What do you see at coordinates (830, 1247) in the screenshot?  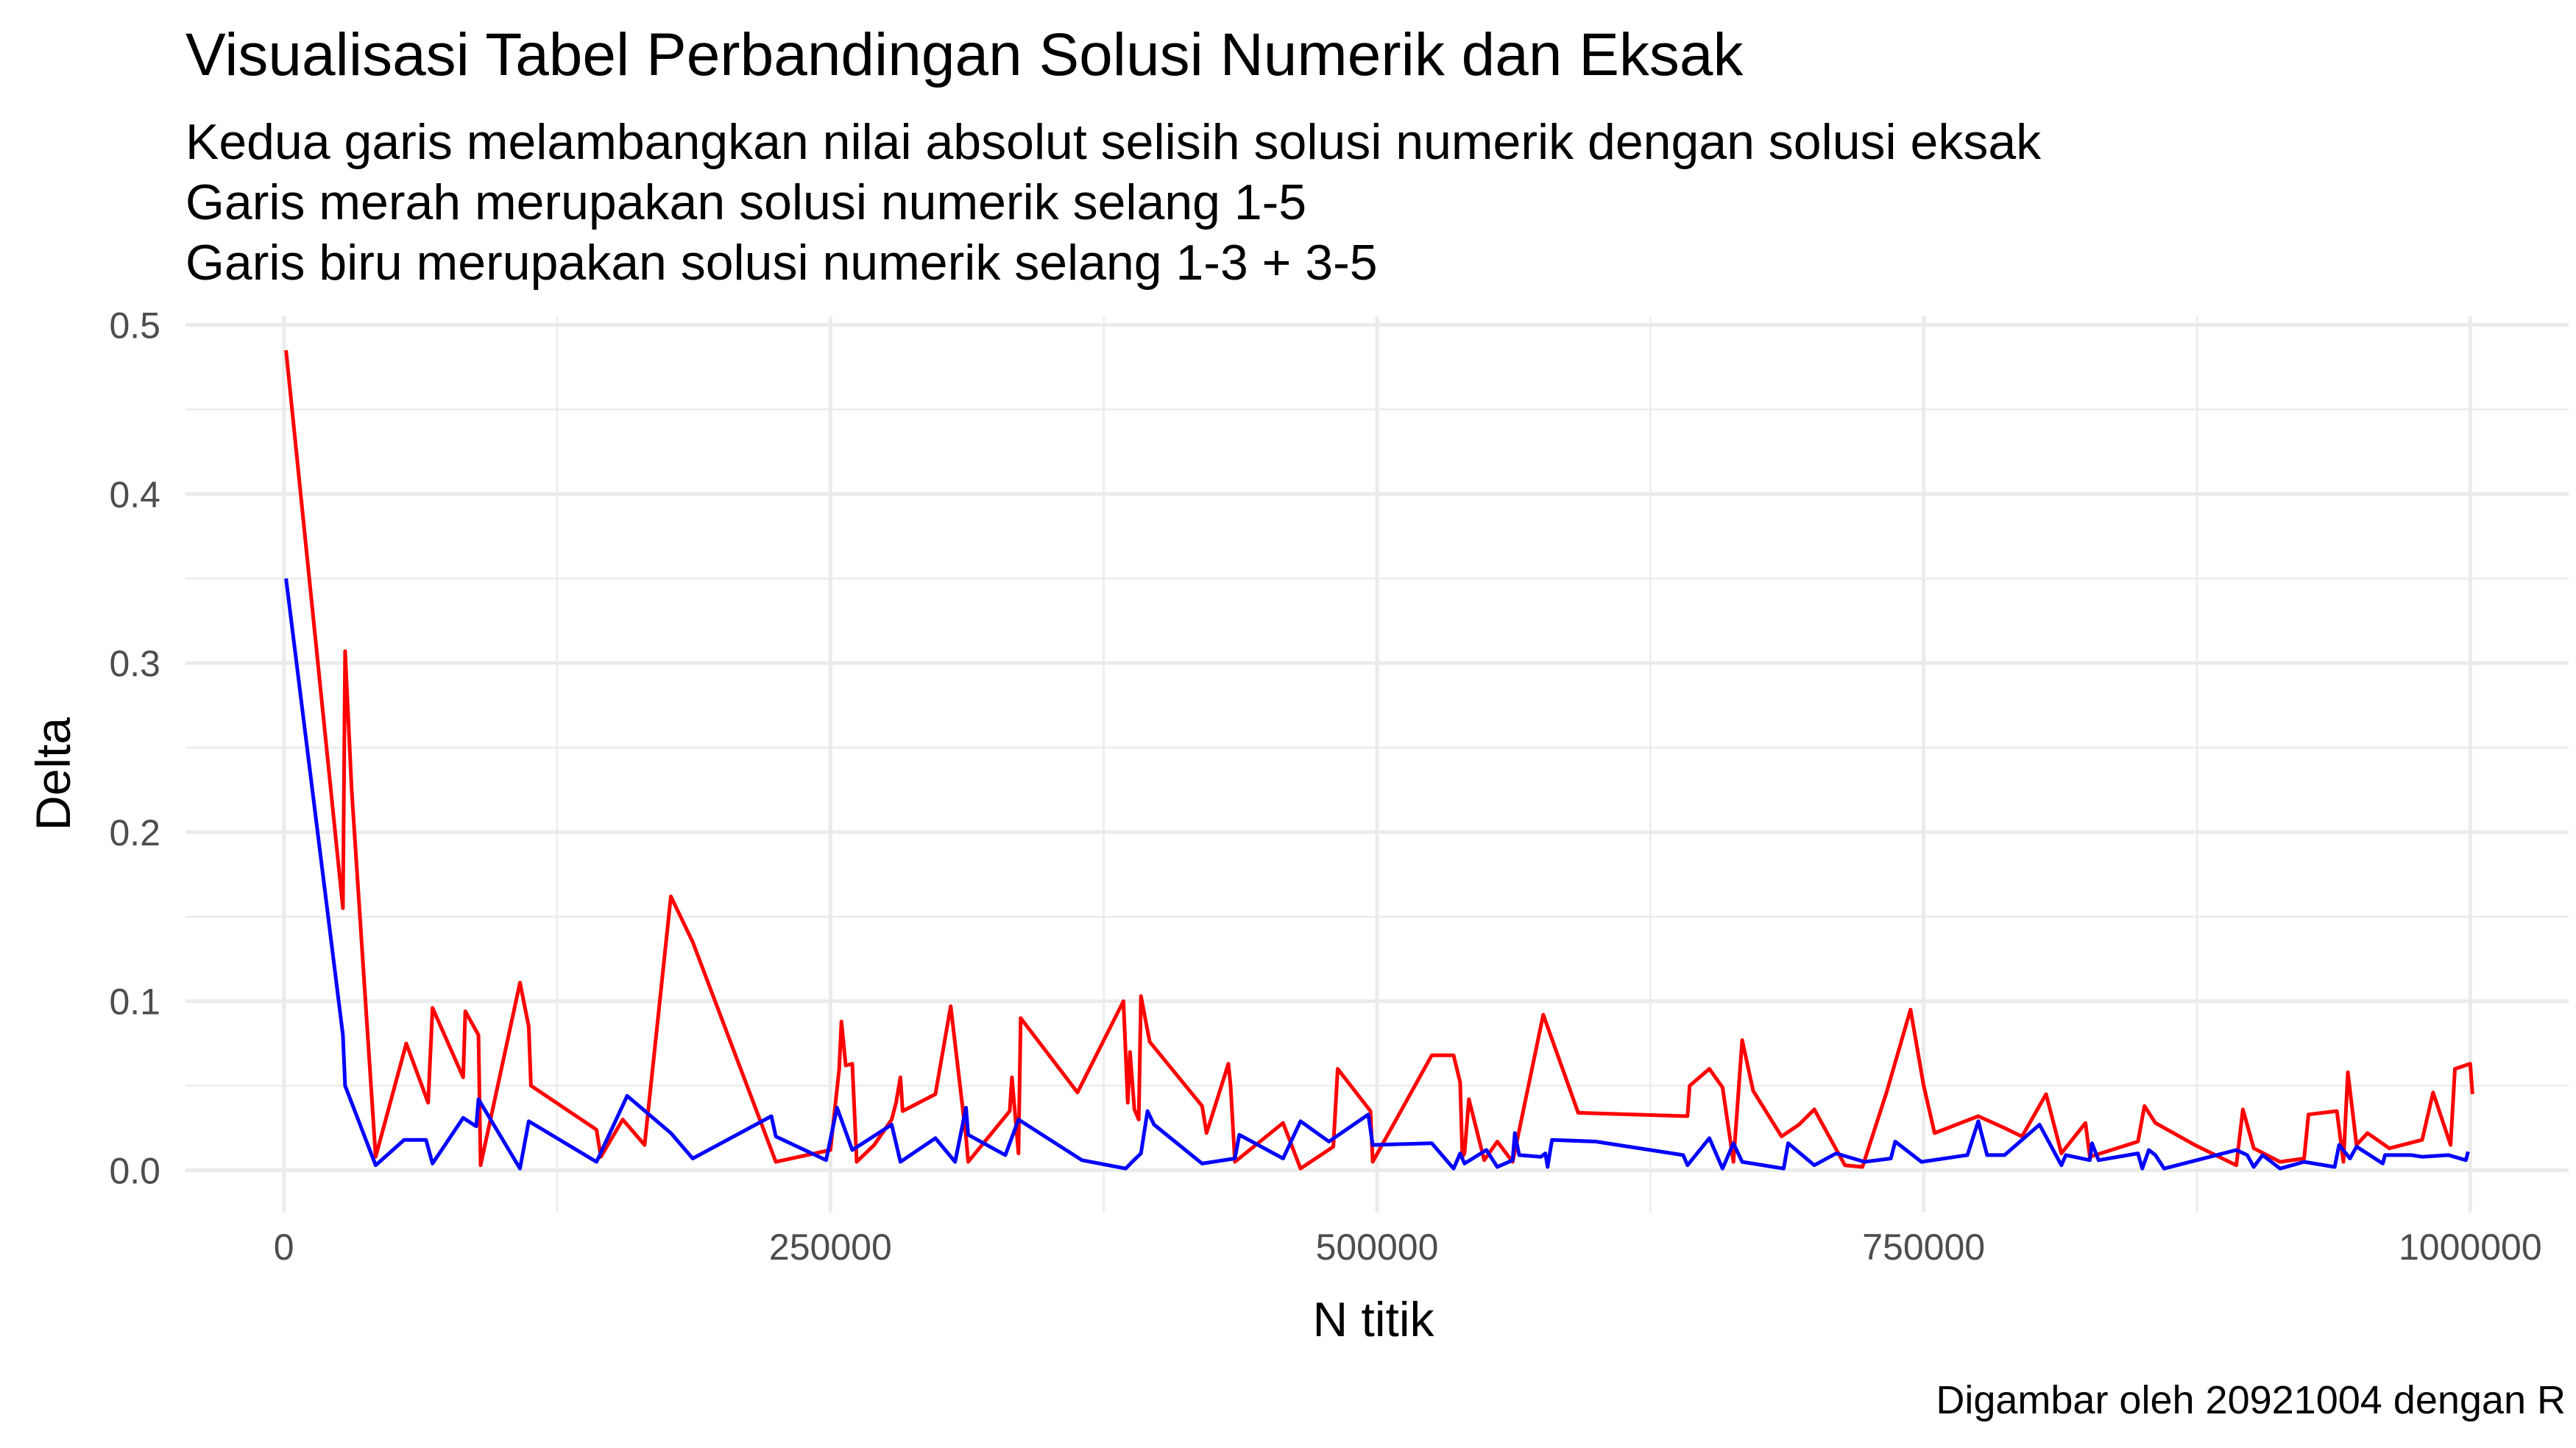 I see `x-tick-label: 250000` at bounding box center [830, 1247].